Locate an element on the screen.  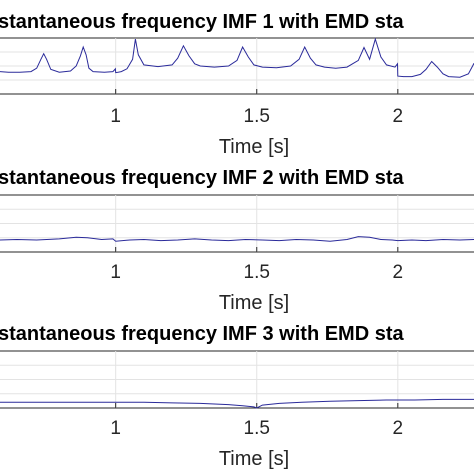
subplot-title: stantaneous frequency IMF 1 with EMD sta is located at coordinates (202, 22).